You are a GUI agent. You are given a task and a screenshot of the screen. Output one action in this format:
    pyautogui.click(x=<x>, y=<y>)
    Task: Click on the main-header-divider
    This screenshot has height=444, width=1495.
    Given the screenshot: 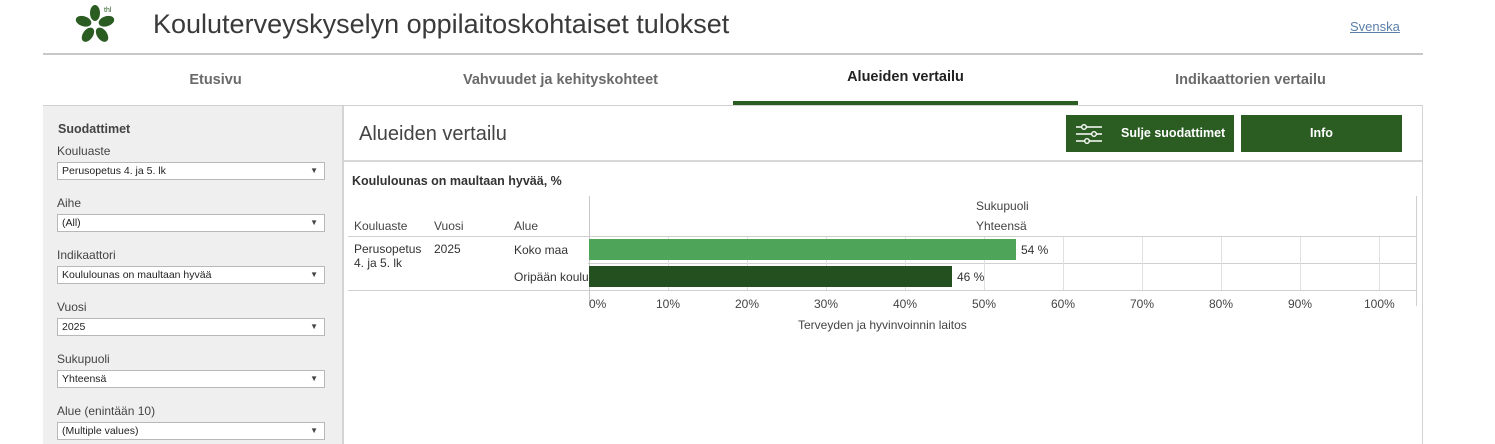 What is the action you would take?
    pyautogui.click(x=883, y=161)
    